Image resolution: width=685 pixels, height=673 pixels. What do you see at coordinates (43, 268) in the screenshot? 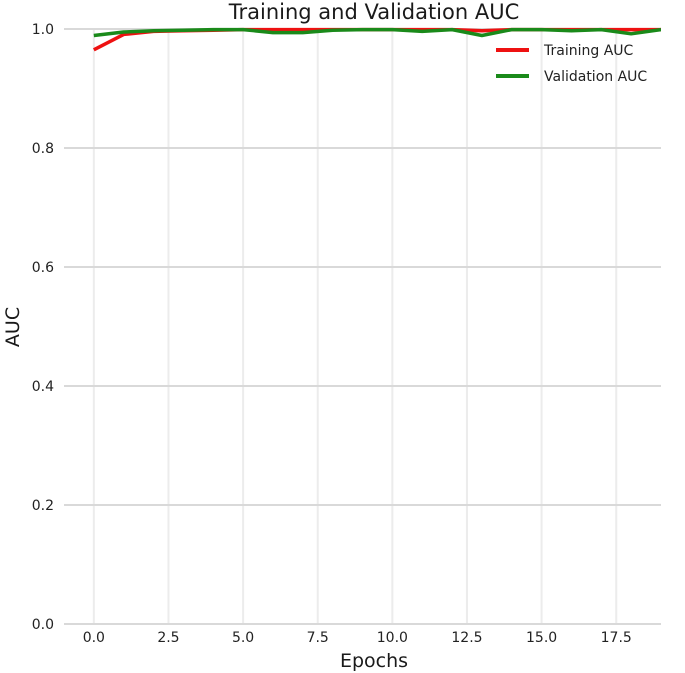
I see `y-tick-label: 0.6` at bounding box center [43, 268].